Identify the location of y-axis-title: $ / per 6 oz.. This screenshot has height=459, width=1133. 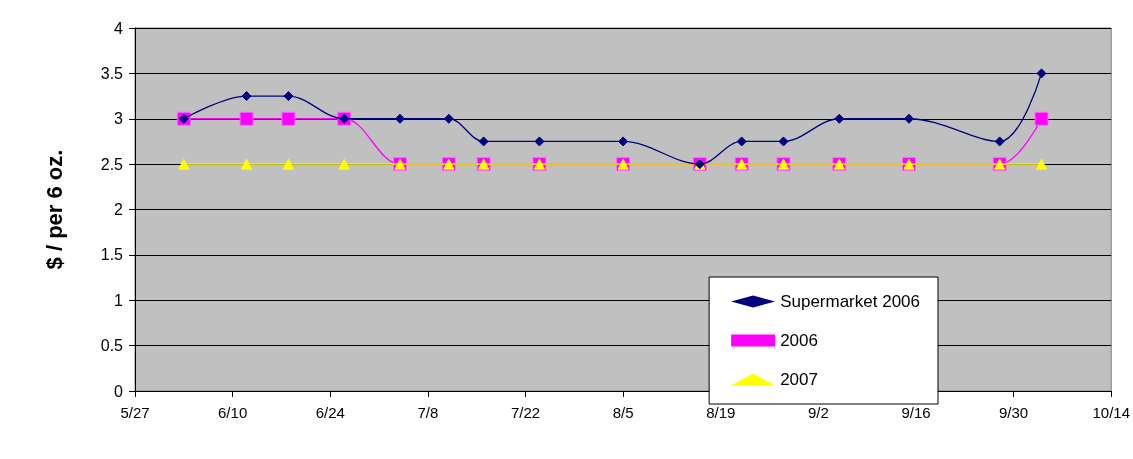
(54, 209).